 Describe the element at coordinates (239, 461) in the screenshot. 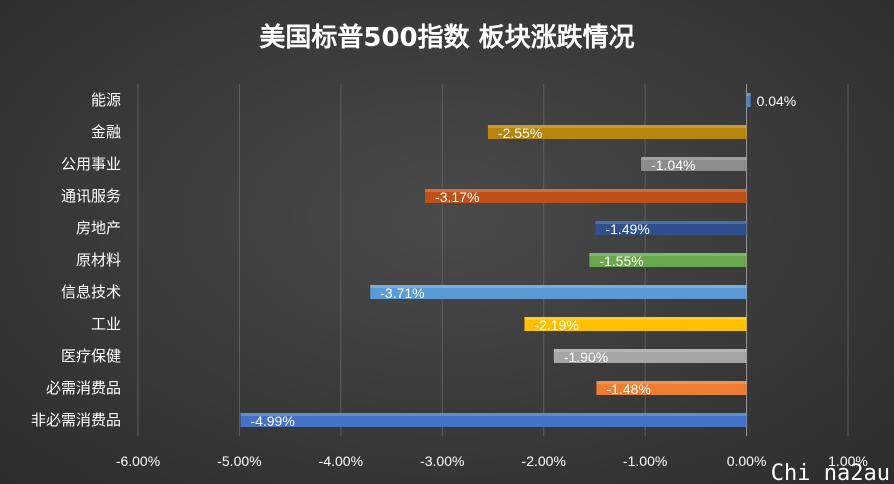

I see `x-tick-label: -5.00%` at that location.